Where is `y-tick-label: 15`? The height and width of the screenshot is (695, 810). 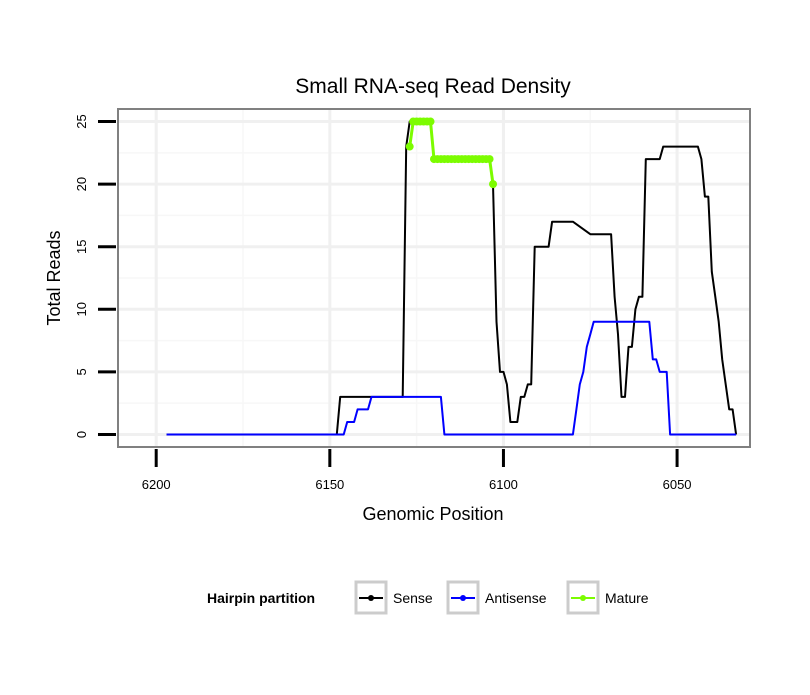
y-tick-label: 15 is located at coordinates (81, 246).